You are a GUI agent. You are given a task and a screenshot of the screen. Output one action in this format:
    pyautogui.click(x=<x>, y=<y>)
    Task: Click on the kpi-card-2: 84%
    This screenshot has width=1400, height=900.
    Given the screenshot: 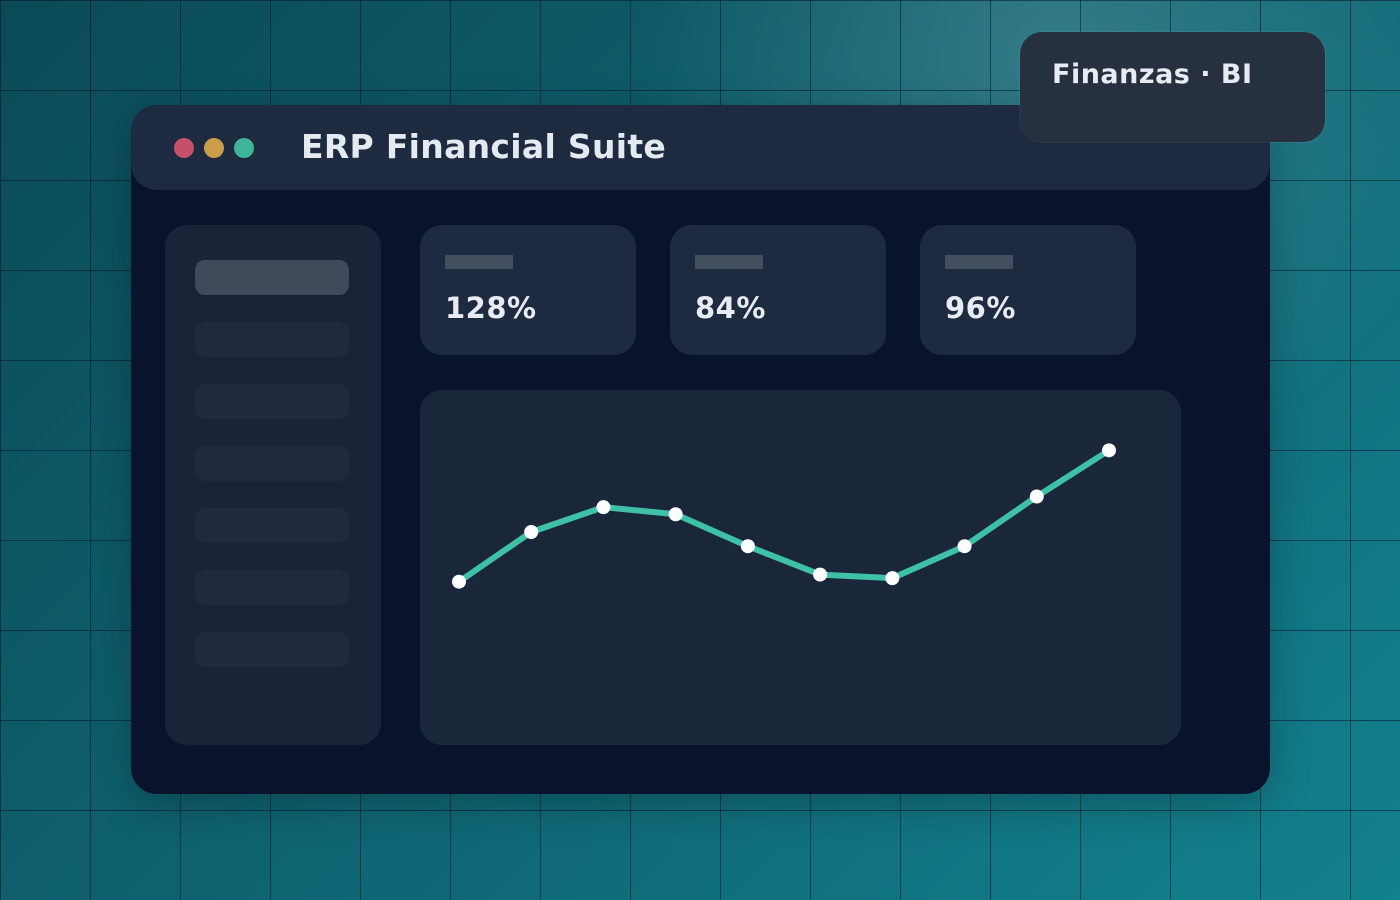 What is the action you would take?
    pyautogui.click(x=778, y=290)
    